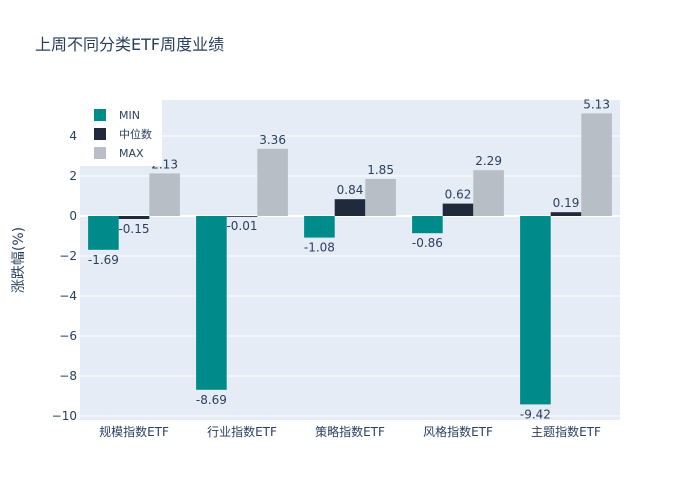 The height and width of the screenshot is (500, 700). I want to click on chart-title: 上周不同分类ETF周度业绩, so click(129, 44).